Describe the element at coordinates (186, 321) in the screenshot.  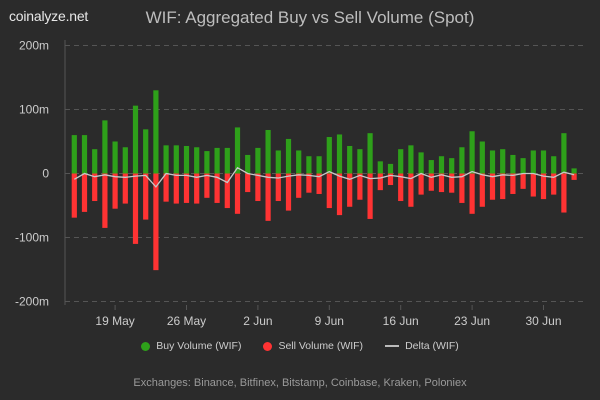
I see `x-tick-label: 26 May` at that location.